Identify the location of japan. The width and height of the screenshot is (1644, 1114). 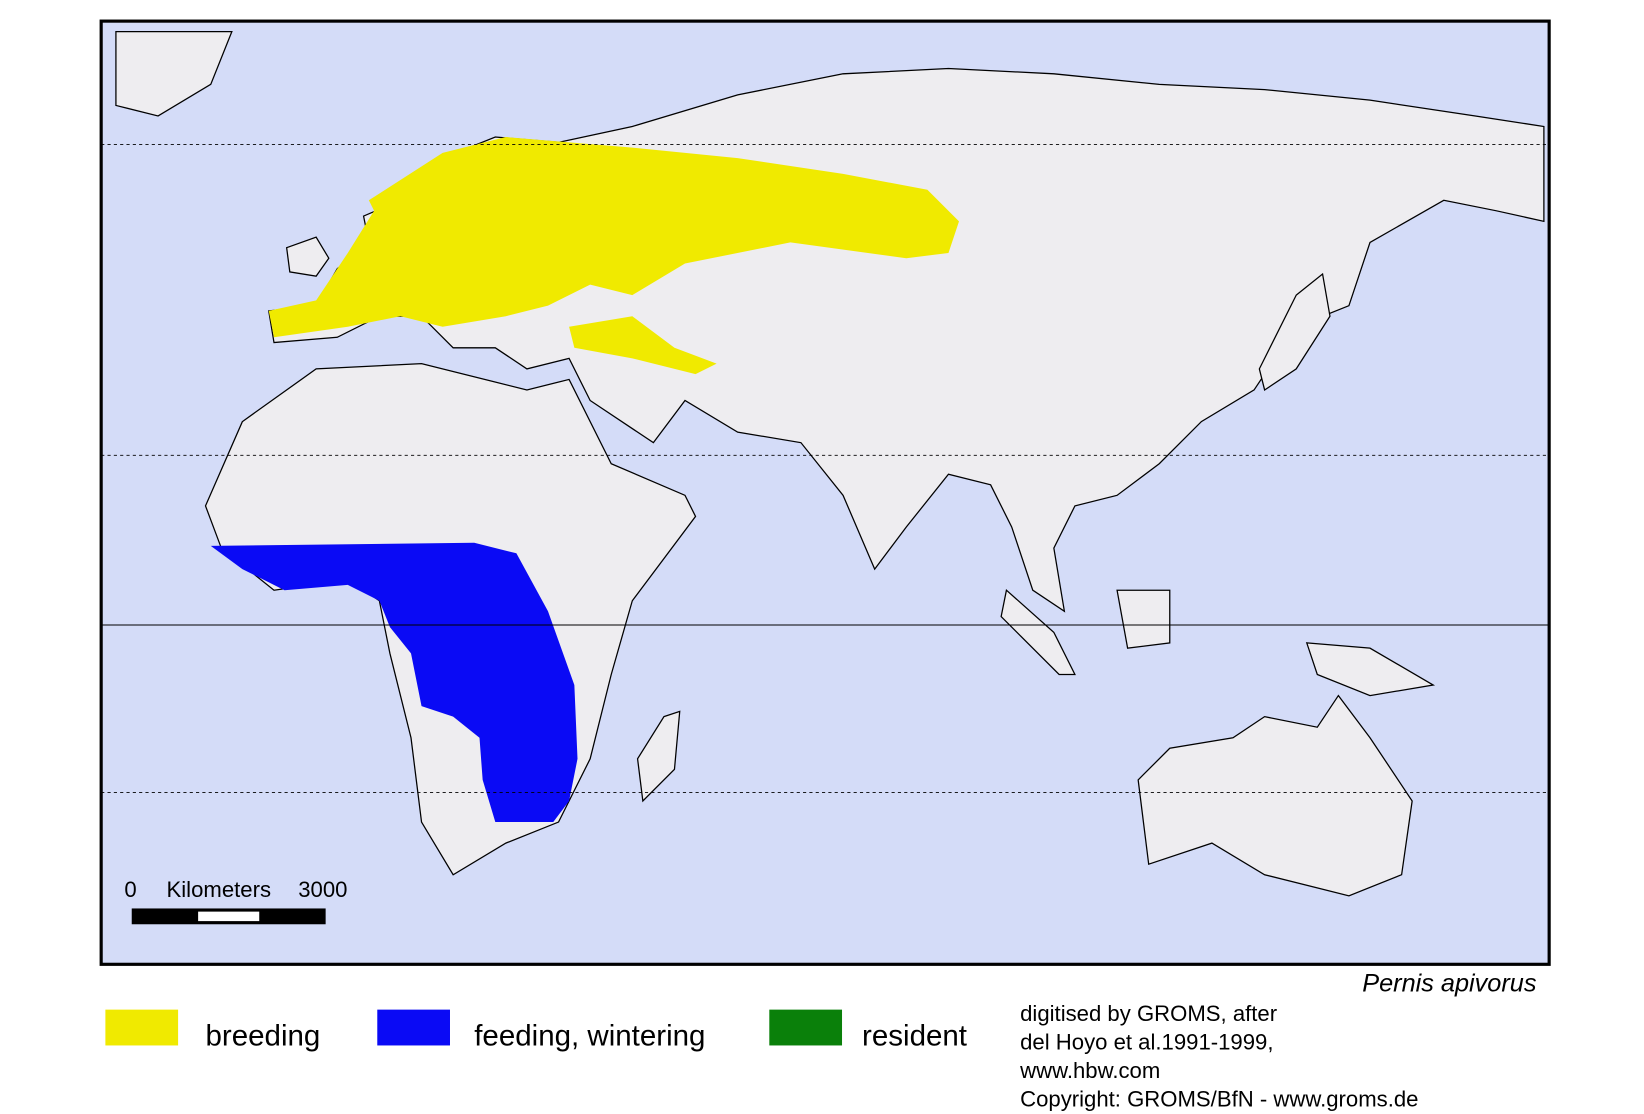
(1294, 331).